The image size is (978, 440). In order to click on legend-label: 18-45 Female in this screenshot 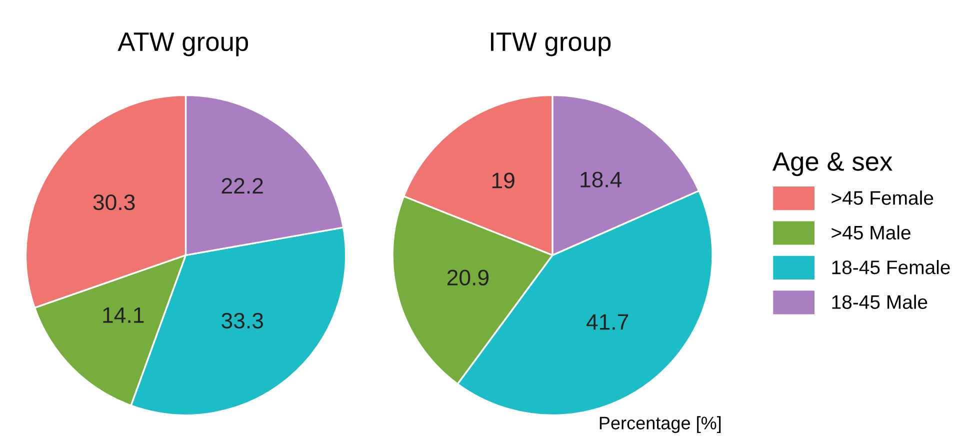, I will do `click(891, 267)`.